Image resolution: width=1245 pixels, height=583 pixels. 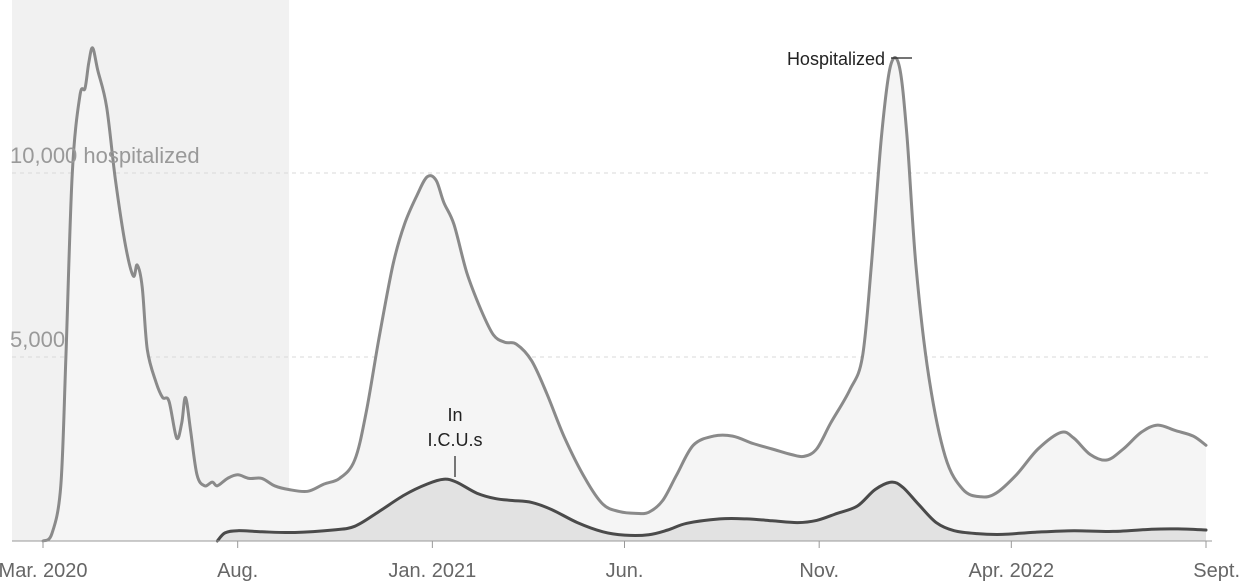 What do you see at coordinates (105, 155) in the screenshot?
I see `y-tick-label: 10,000 hospitalized` at bounding box center [105, 155].